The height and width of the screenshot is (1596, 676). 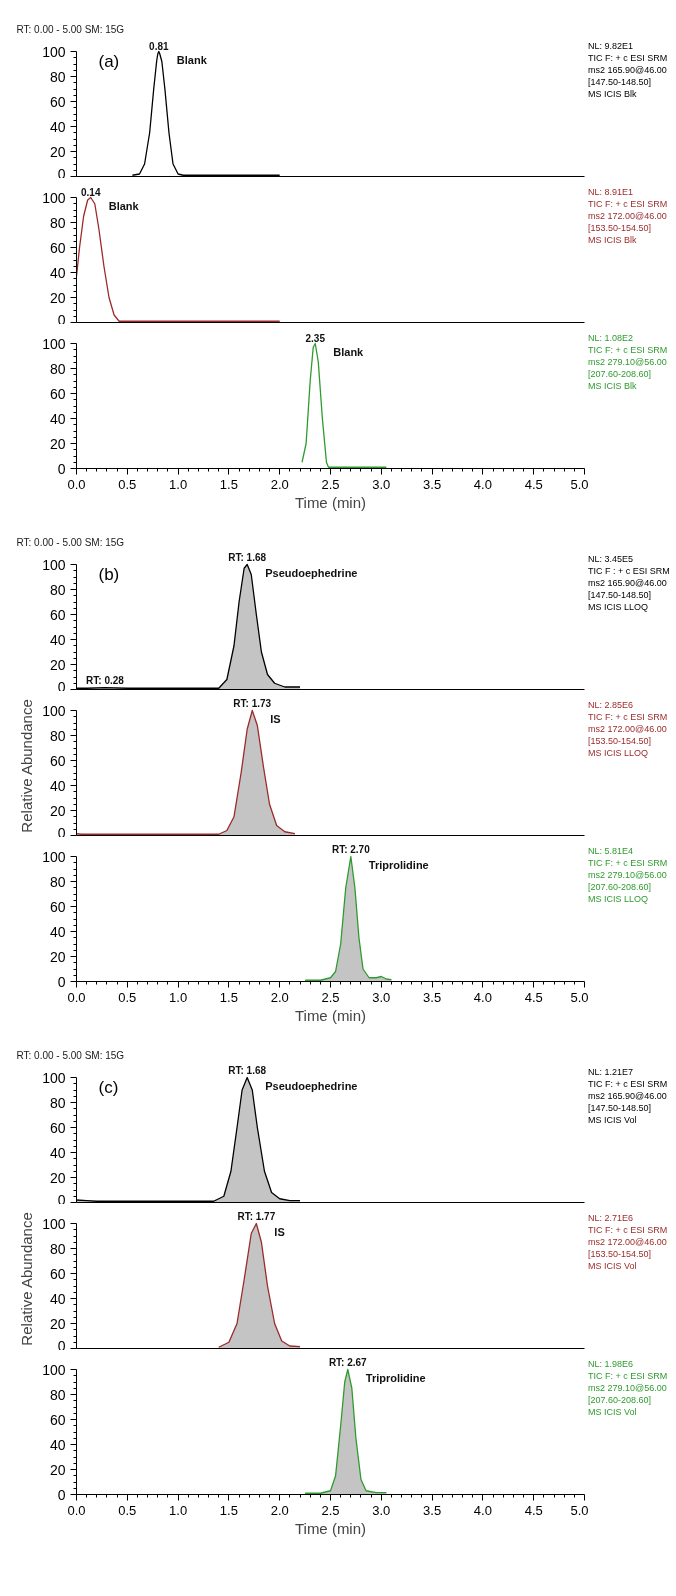 What do you see at coordinates (315, 338) in the screenshot?
I see `annotation: 2.35` at bounding box center [315, 338].